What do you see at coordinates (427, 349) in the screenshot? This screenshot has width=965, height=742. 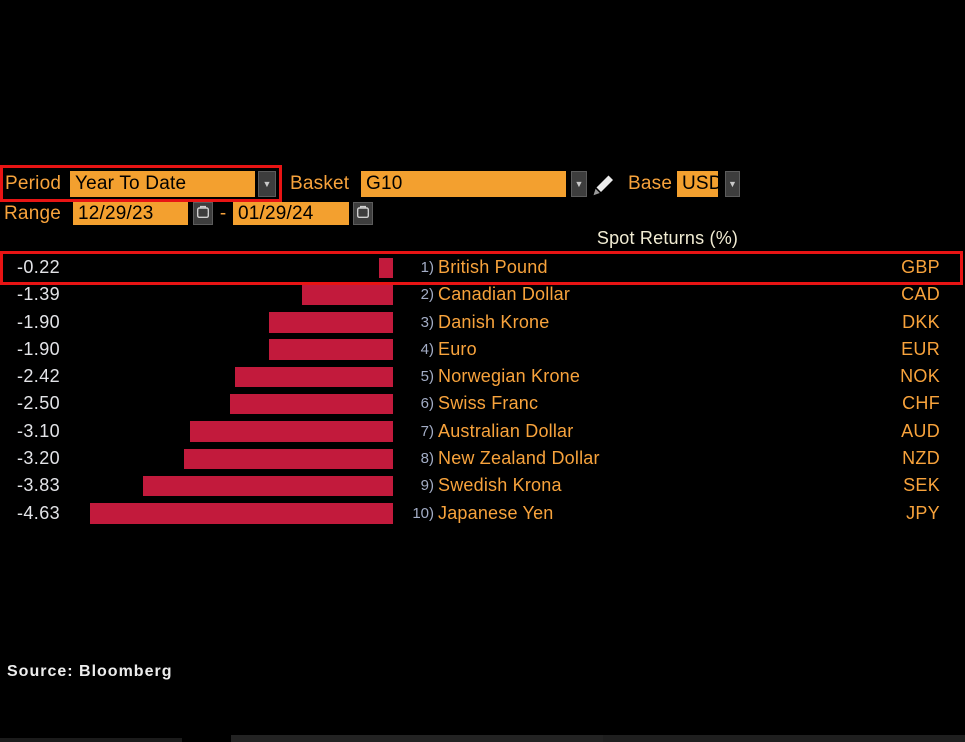 I see `row-rank: 4)` at bounding box center [427, 349].